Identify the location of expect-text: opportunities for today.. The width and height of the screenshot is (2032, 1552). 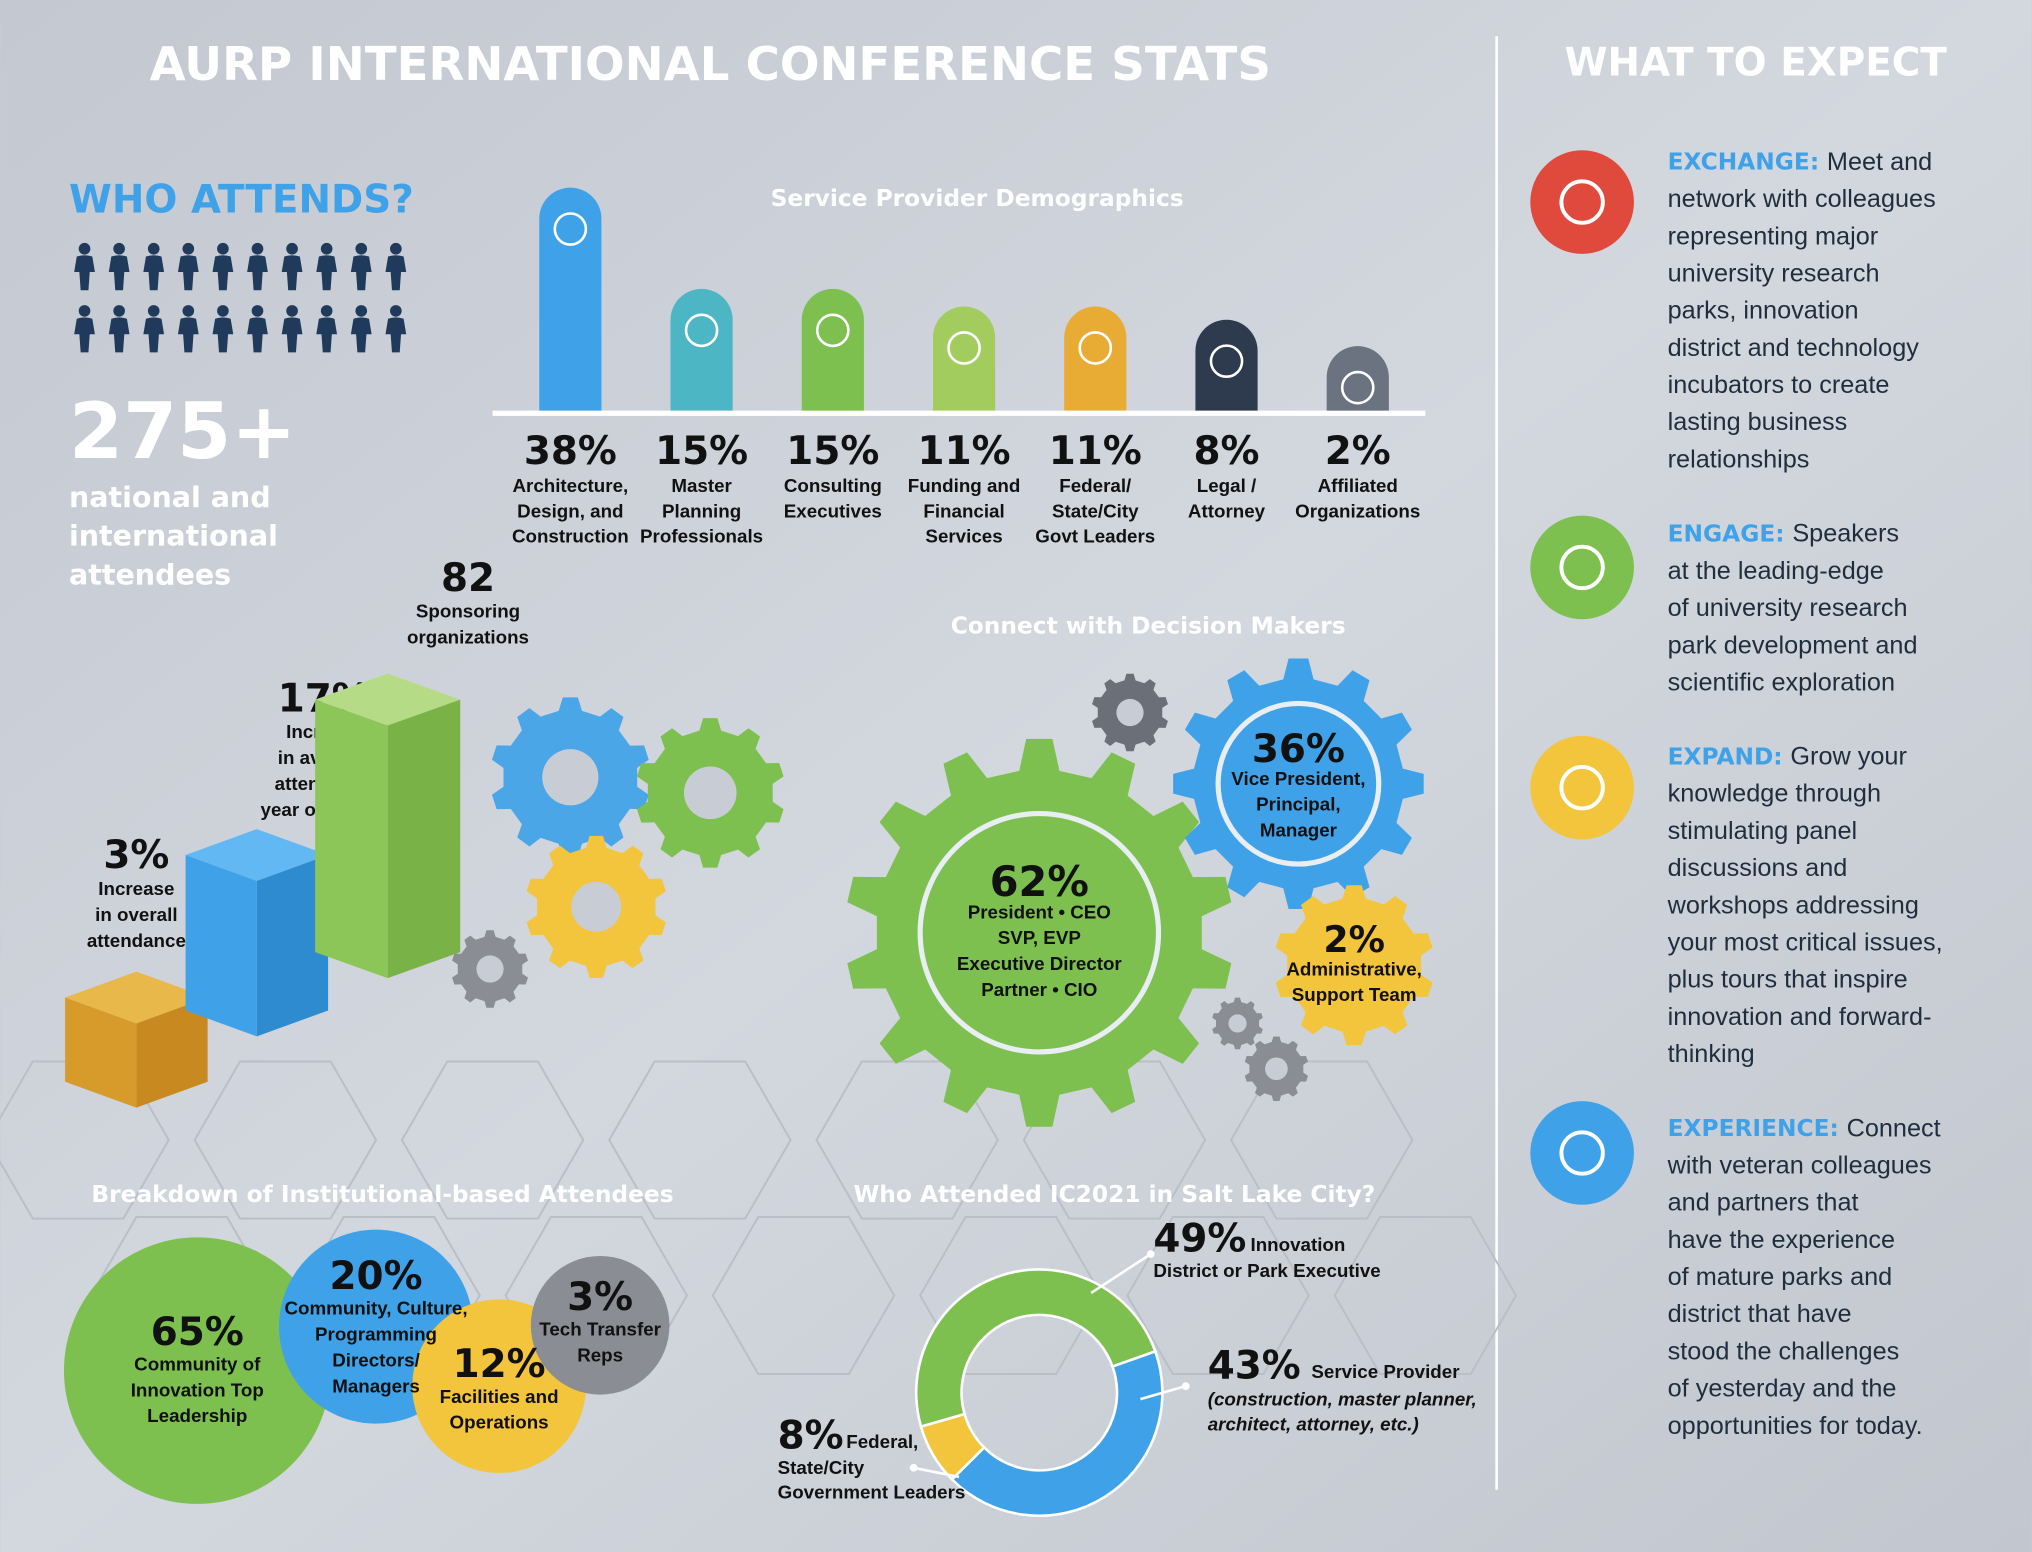
(1795, 1426).